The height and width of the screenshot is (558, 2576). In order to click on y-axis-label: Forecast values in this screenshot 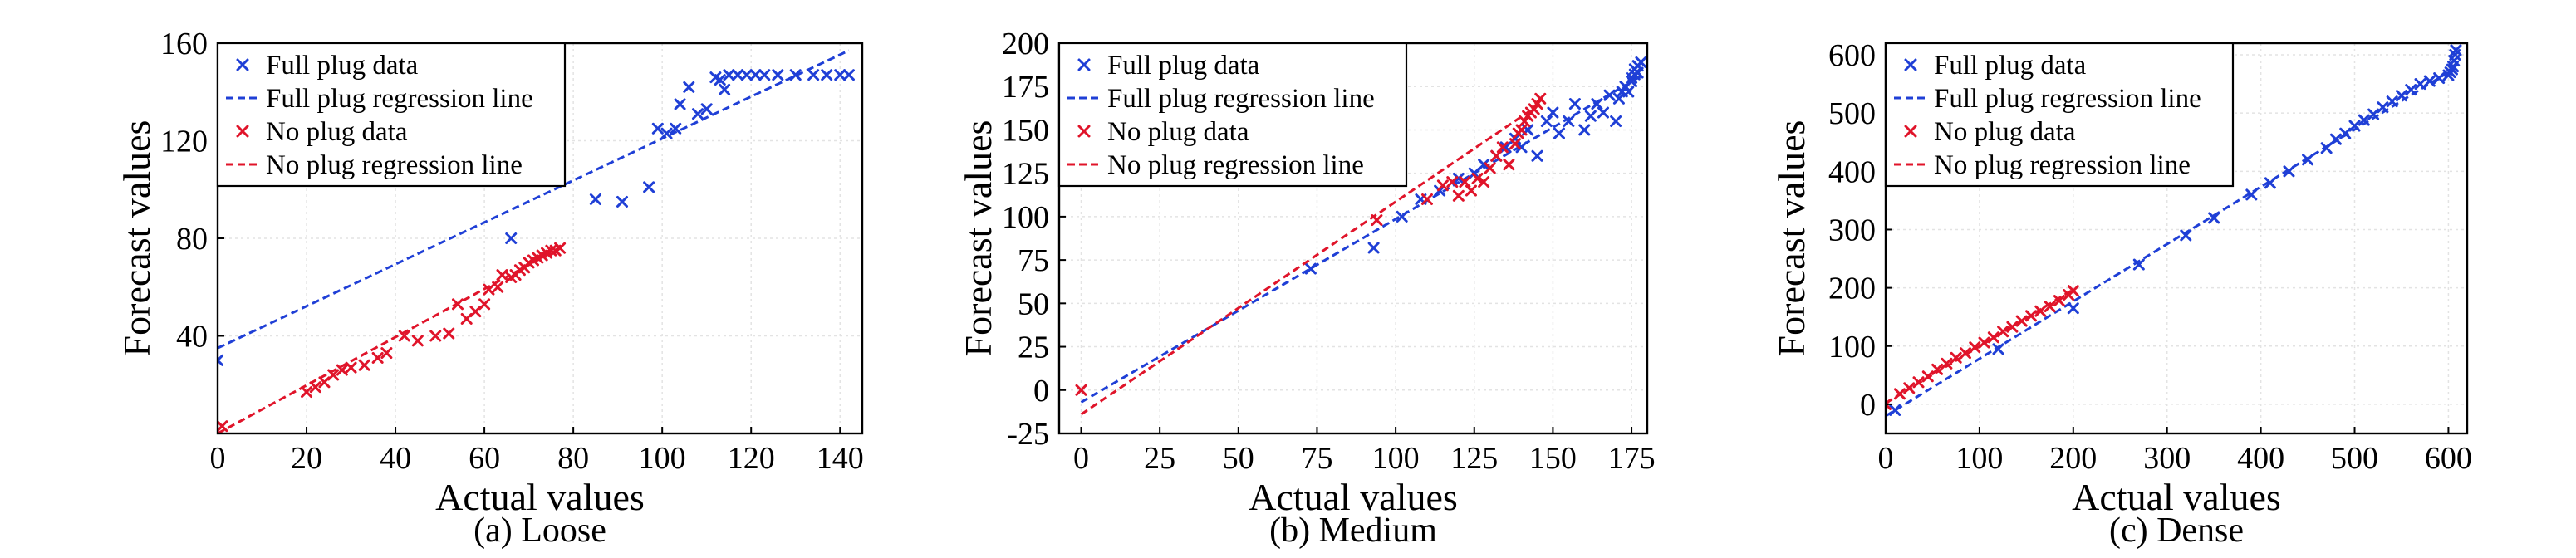, I will do `click(136, 239)`.